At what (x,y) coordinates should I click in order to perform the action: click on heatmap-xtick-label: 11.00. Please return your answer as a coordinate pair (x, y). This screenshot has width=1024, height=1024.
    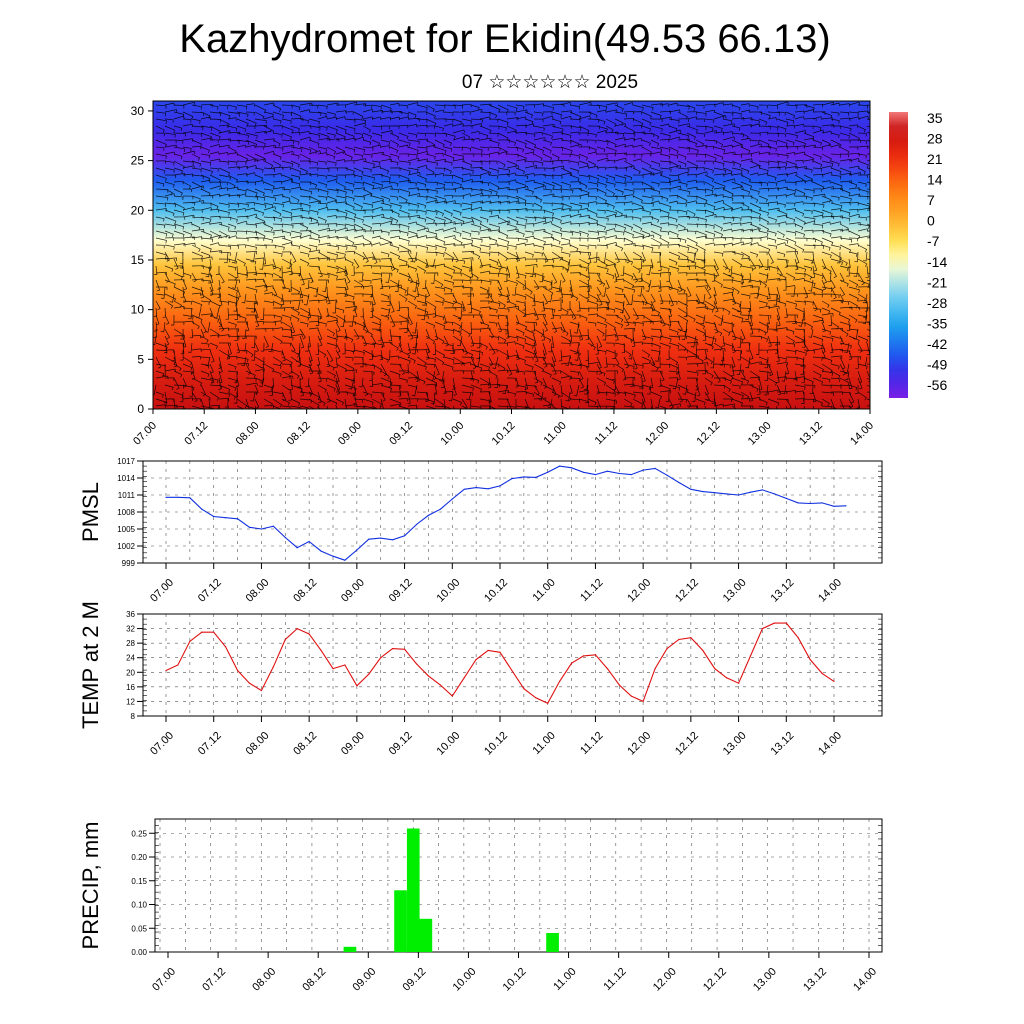
    Looking at the image, I should click on (554, 433).